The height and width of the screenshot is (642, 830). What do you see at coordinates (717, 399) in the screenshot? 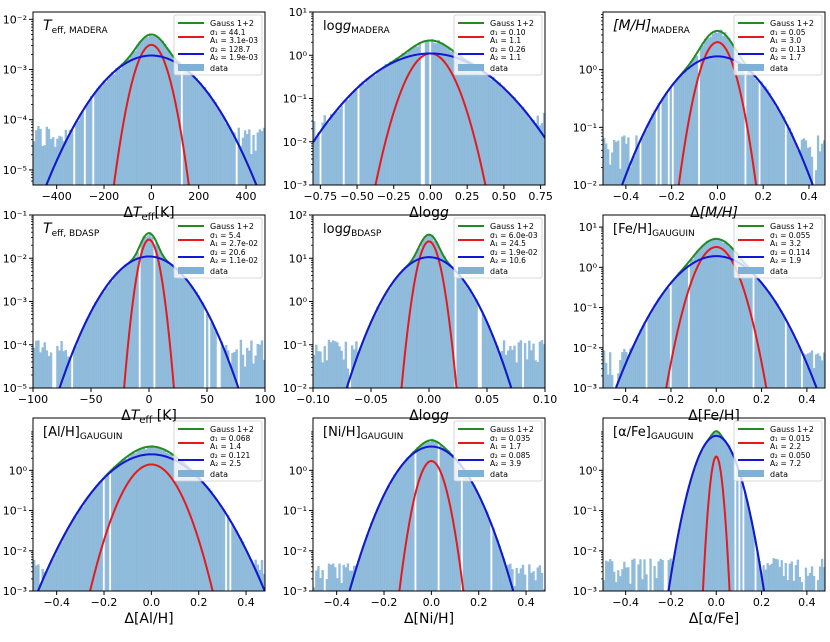
I see `x-tick-label: 0.0` at bounding box center [717, 399].